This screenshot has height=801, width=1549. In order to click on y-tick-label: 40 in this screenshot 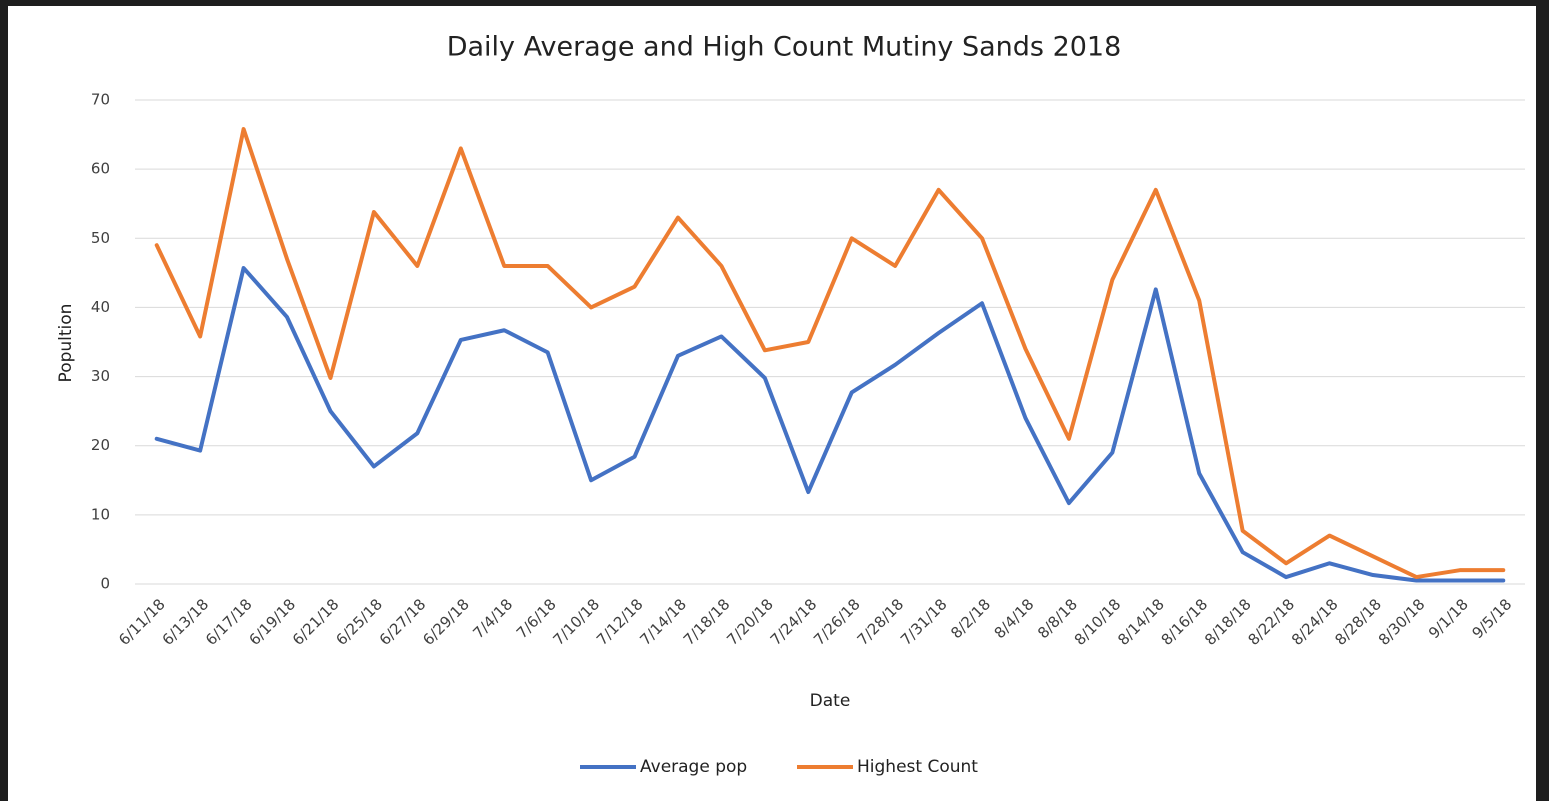, I will do `click(100, 307)`.